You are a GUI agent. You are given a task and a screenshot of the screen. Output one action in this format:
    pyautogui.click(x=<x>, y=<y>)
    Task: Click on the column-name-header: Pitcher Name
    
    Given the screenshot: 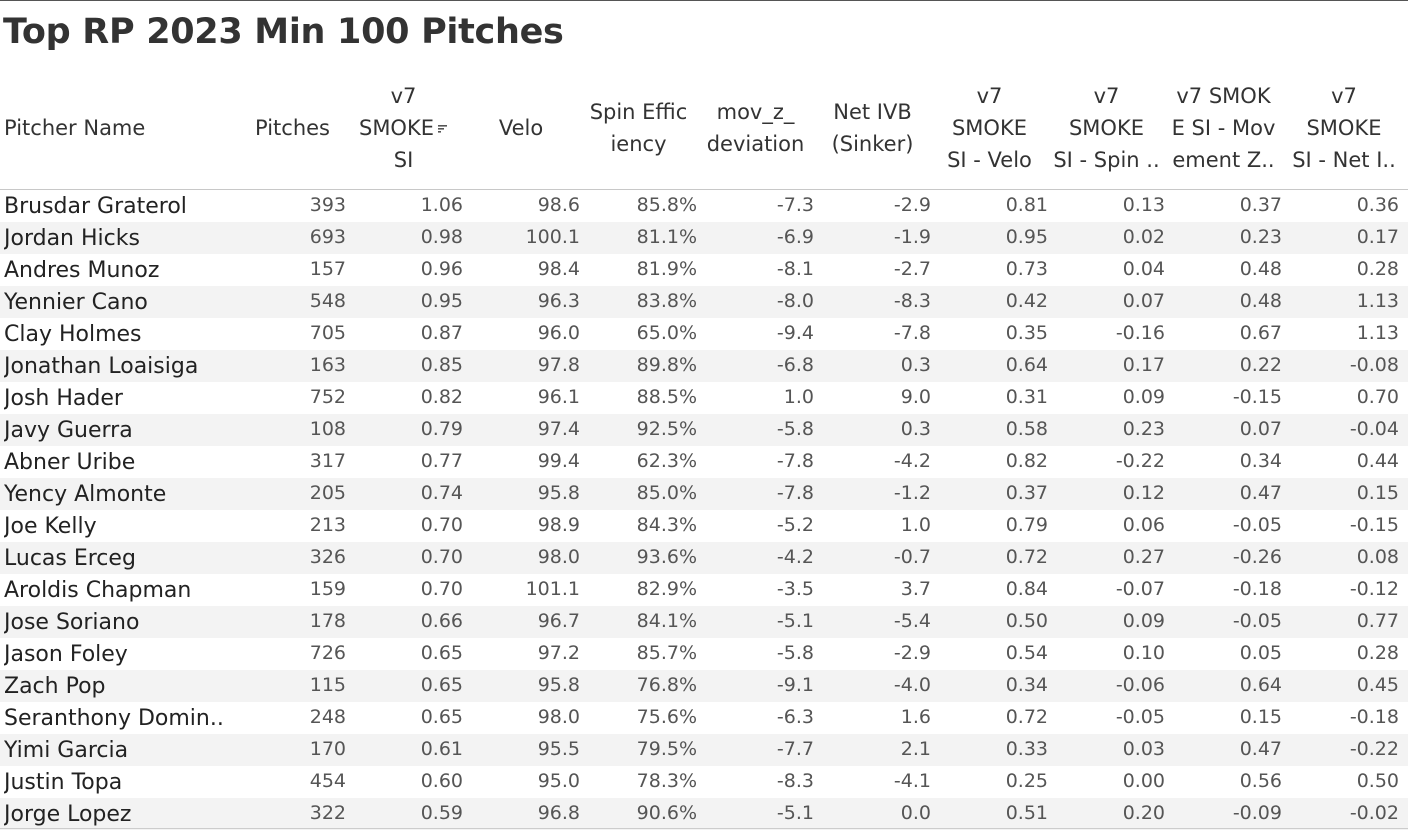 What is the action you would take?
    pyautogui.click(x=122, y=128)
    